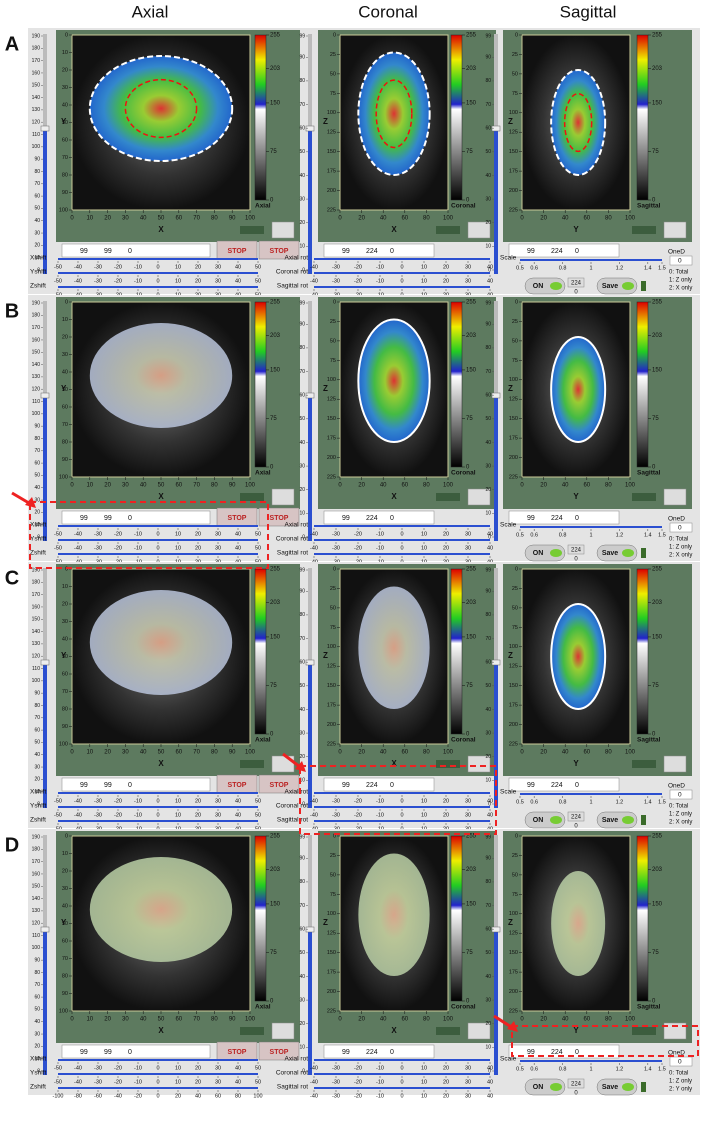 The height and width of the screenshot is (1122, 702). What do you see at coordinates (654, 468) in the screenshot?
I see `colorbar-tick-label: 0` at bounding box center [654, 468].